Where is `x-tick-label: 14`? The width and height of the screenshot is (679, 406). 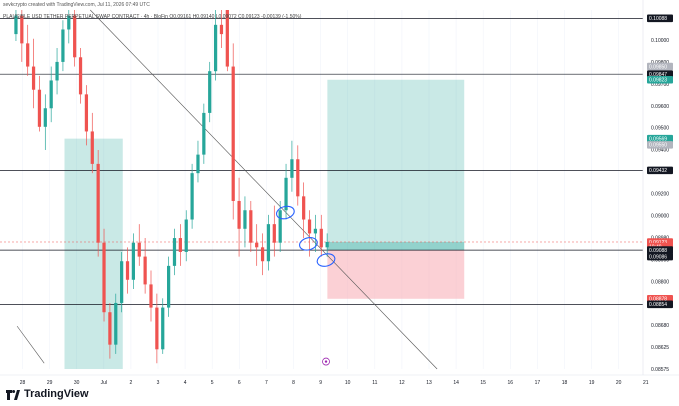 x-tick-label: 14 is located at coordinates (456, 383).